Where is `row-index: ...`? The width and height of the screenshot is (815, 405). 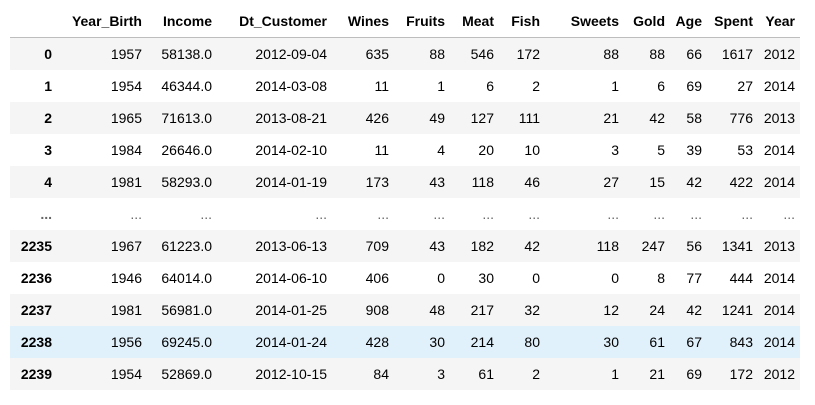 row-index: ... is located at coordinates (46, 214).